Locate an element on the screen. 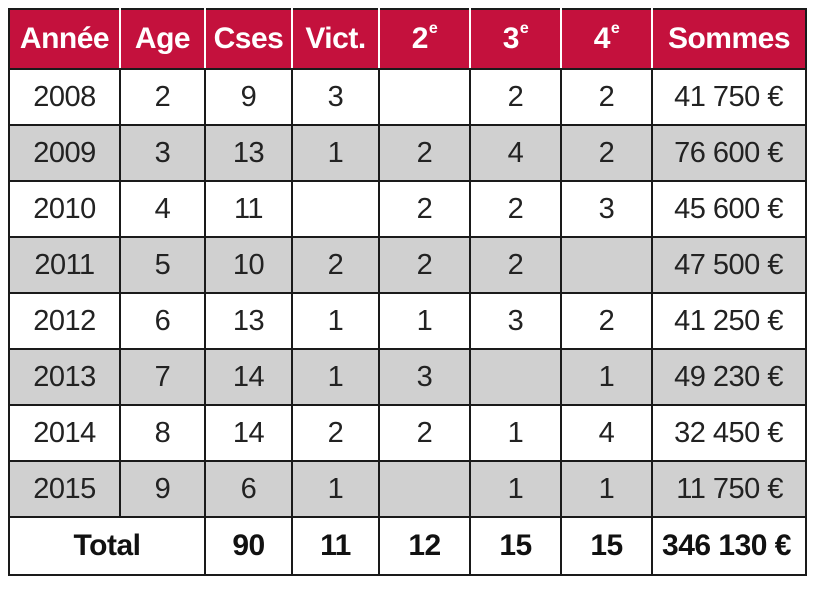 The image size is (819, 606). total-races: 90 is located at coordinates (249, 546).